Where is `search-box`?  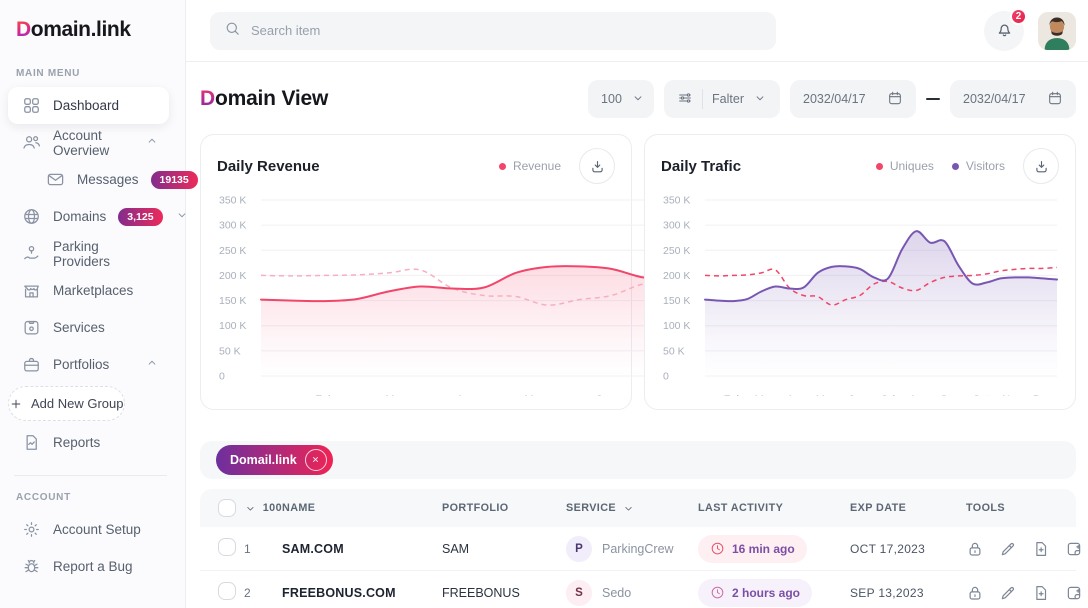 search-box is located at coordinates (493, 30).